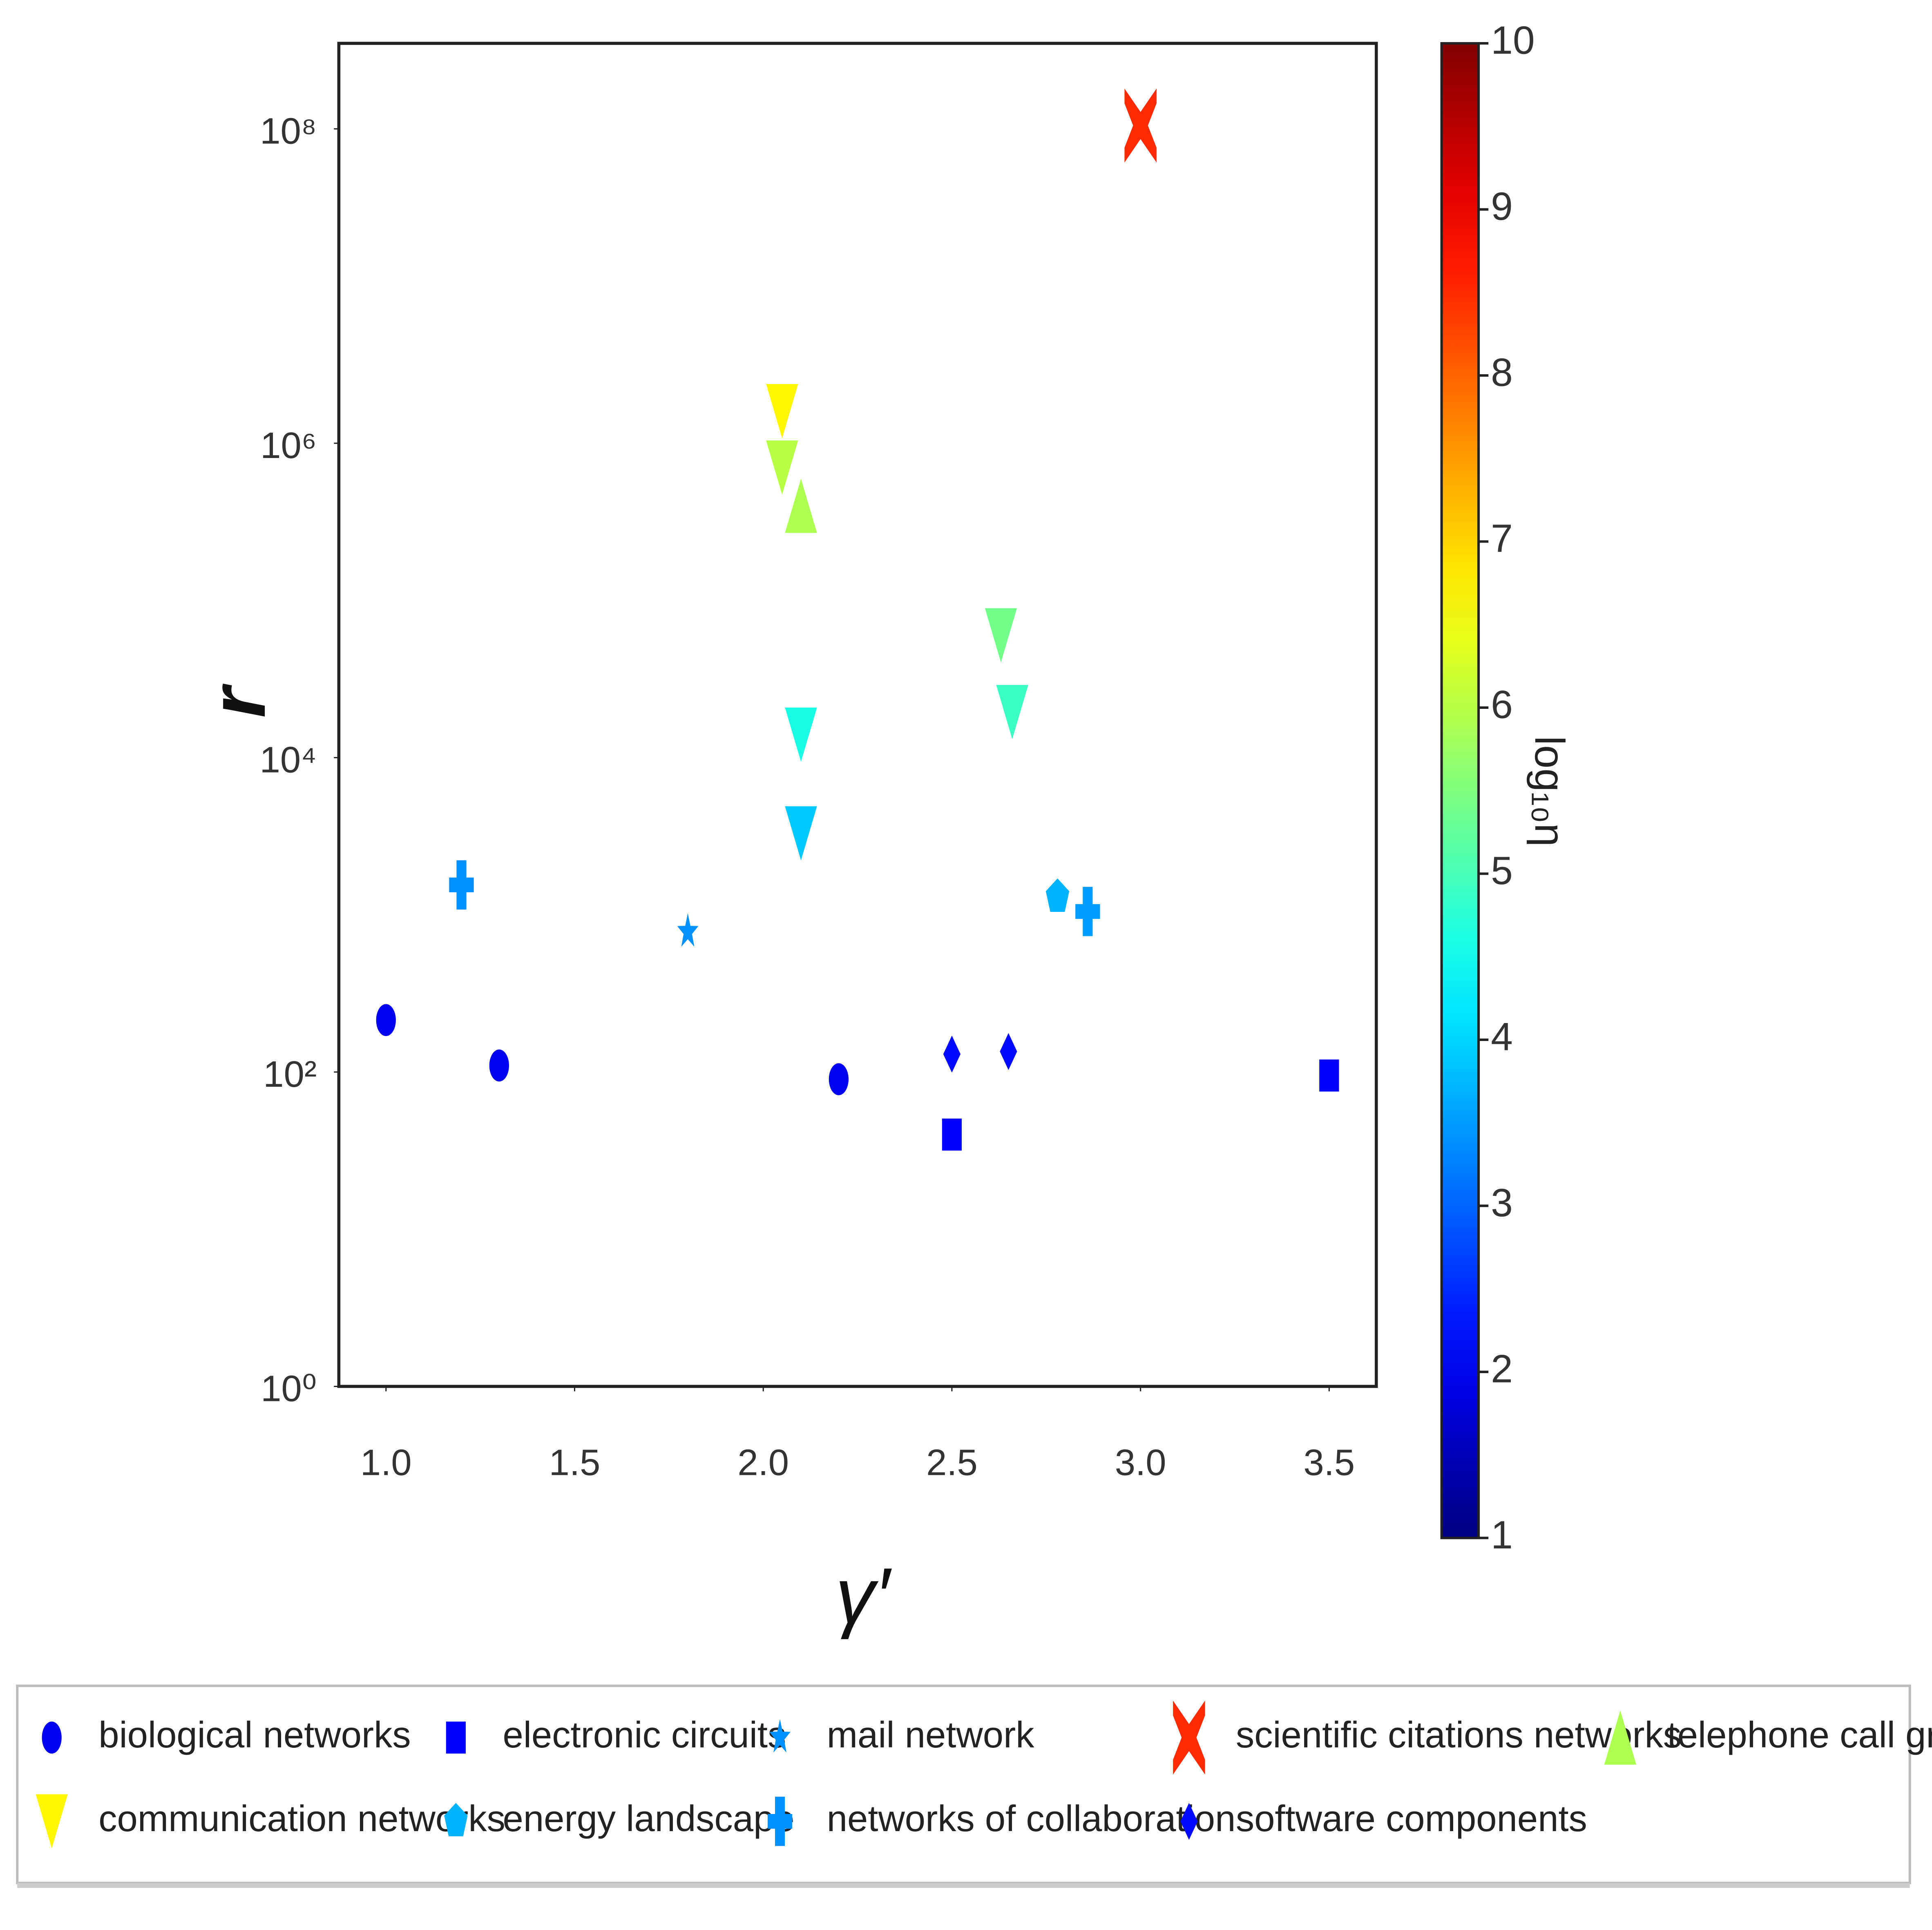 Image resolution: width=1932 pixels, height=1930 pixels. Describe the element at coordinates (301, 1818) in the screenshot. I see `legend-label: communication networks` at that location.